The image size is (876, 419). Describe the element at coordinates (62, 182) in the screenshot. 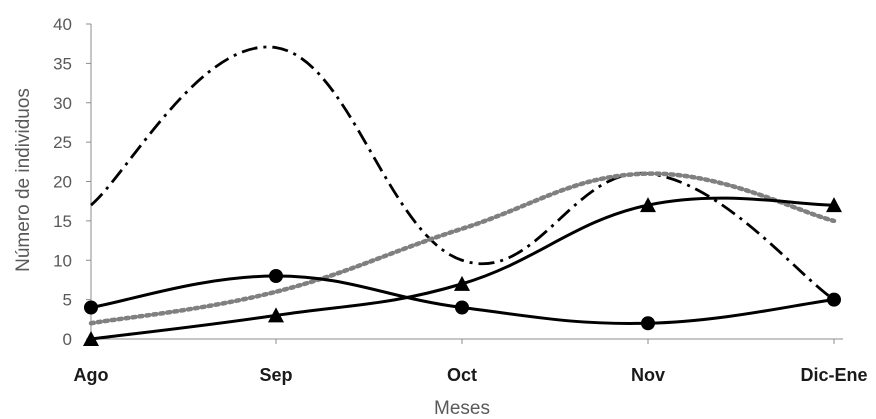

I see `y-tick-label: 20` at that location.